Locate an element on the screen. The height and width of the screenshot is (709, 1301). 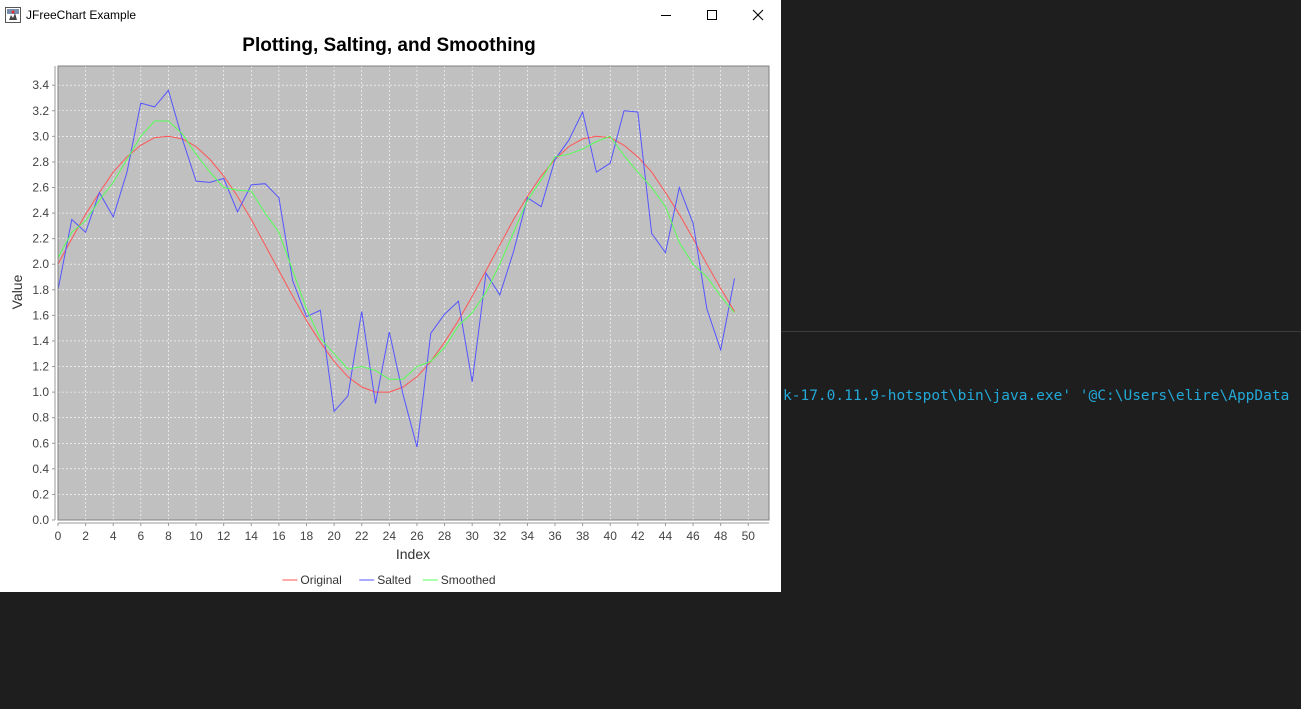
legend-item-smoothed: Smoothed is located at coordinates (468, 580).